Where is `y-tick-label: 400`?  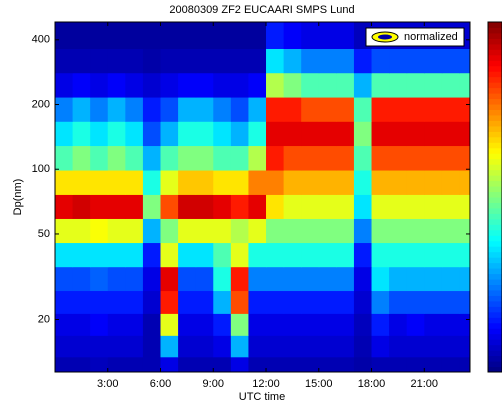 y-tick-label: 400 is located at coordinates (41, 40).